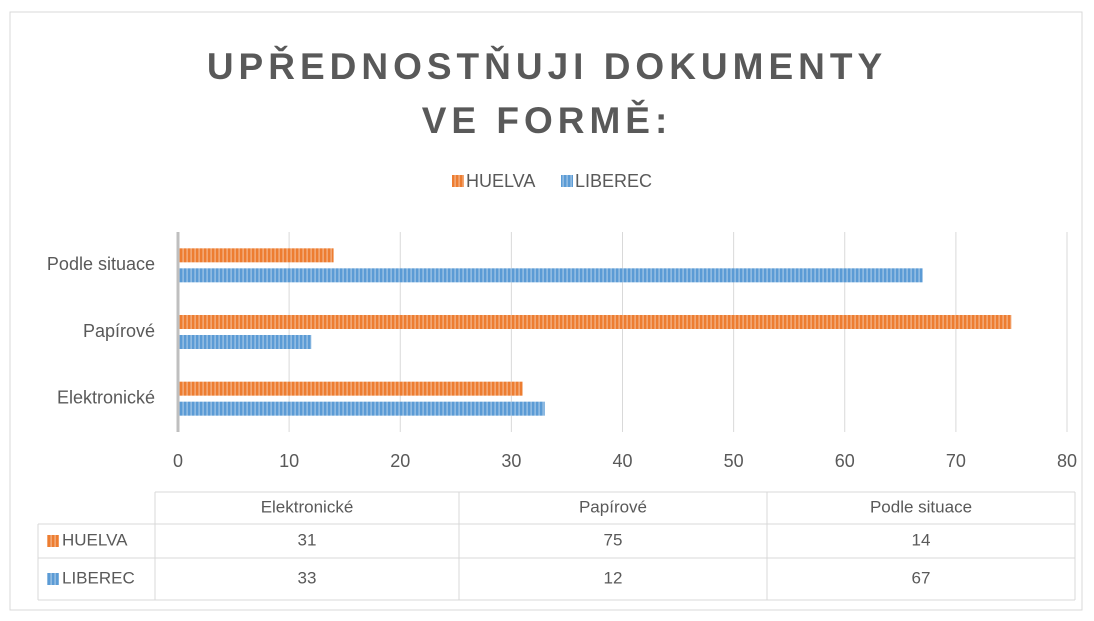  I want to click on table-header: Podle situace, so click(921, 506).